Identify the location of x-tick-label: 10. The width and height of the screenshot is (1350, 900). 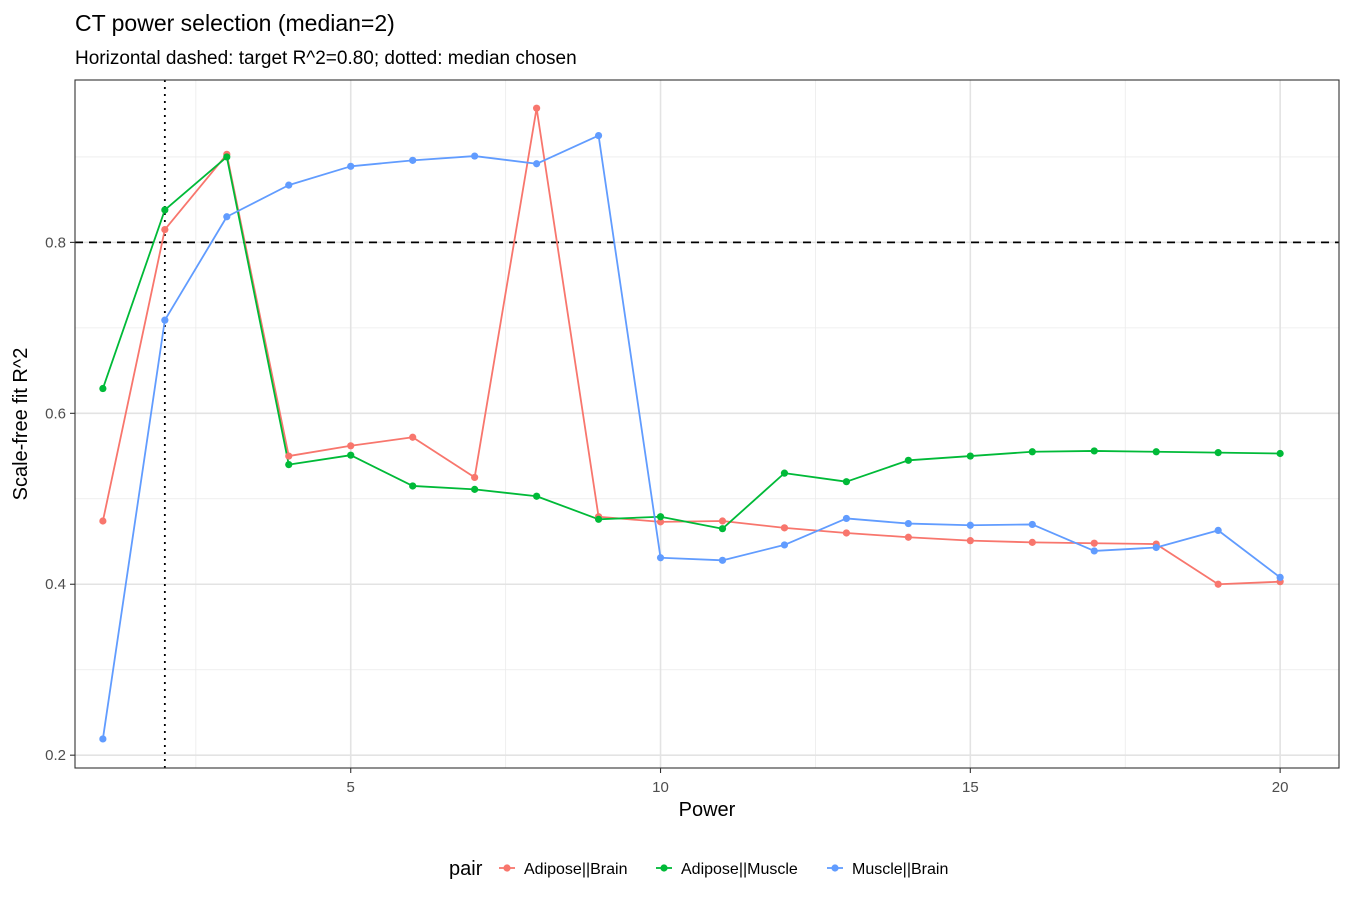
(660, 787).